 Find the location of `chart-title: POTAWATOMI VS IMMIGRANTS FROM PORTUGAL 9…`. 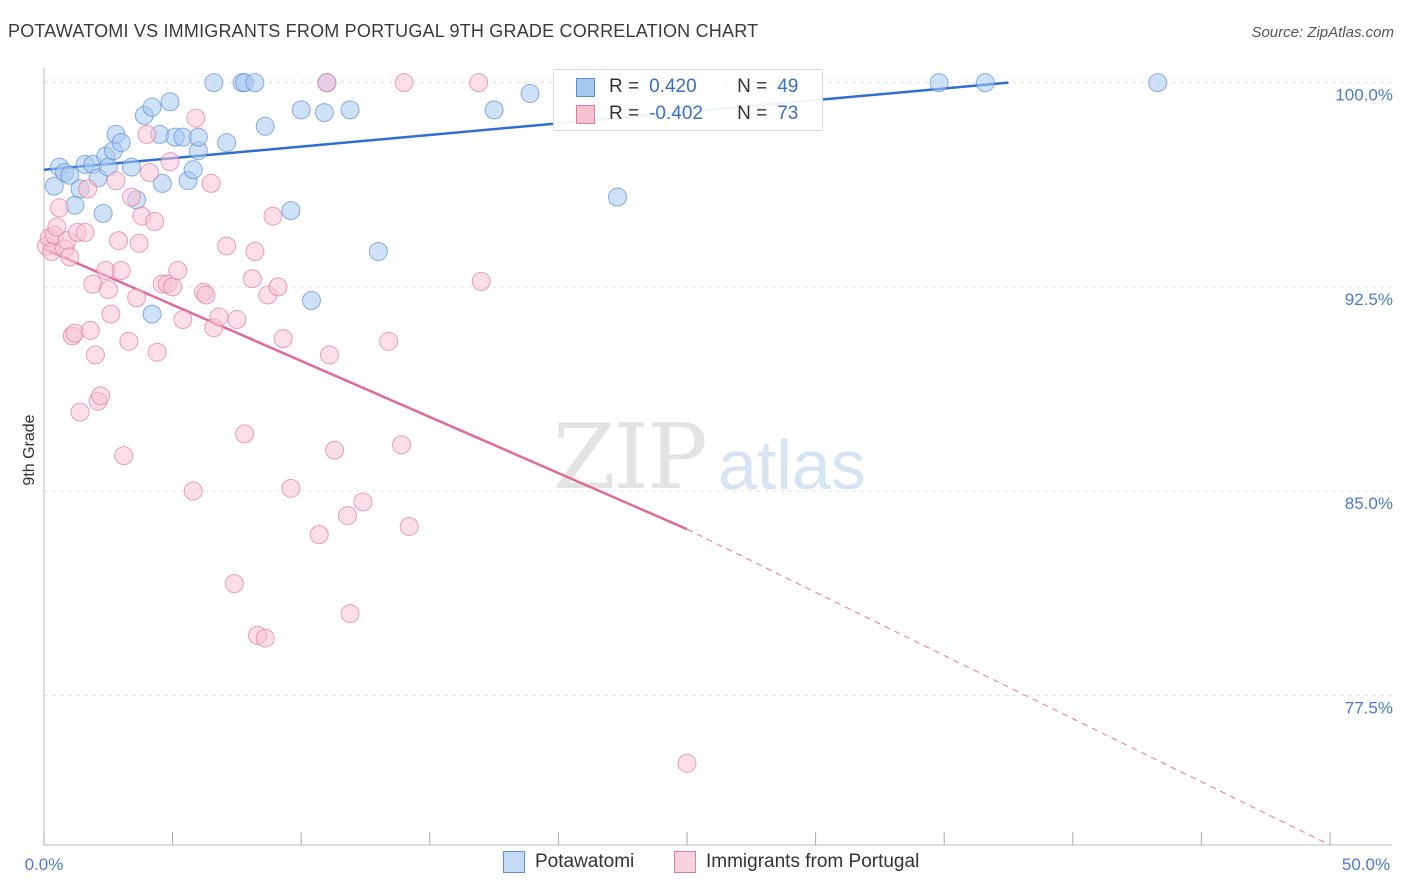

chart-title: POTAWATOMI VS IMMIGRANTS FROM PORTUGAL 9… is located at coordinates (383, 31).